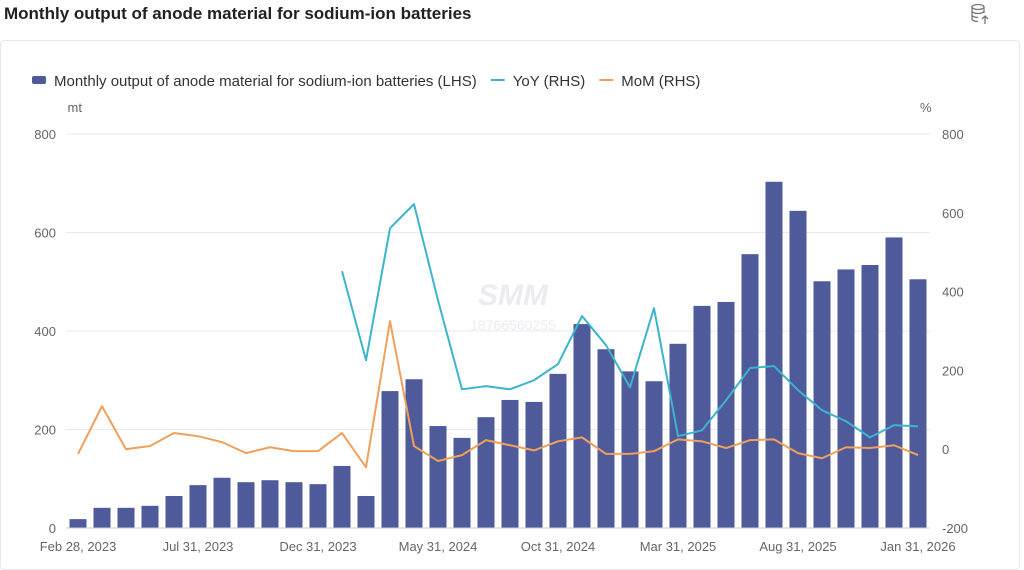 The height and width of the screenshot is (570, 1024). I want to click on watermark: SMM 18766560255, so click(513, 306).